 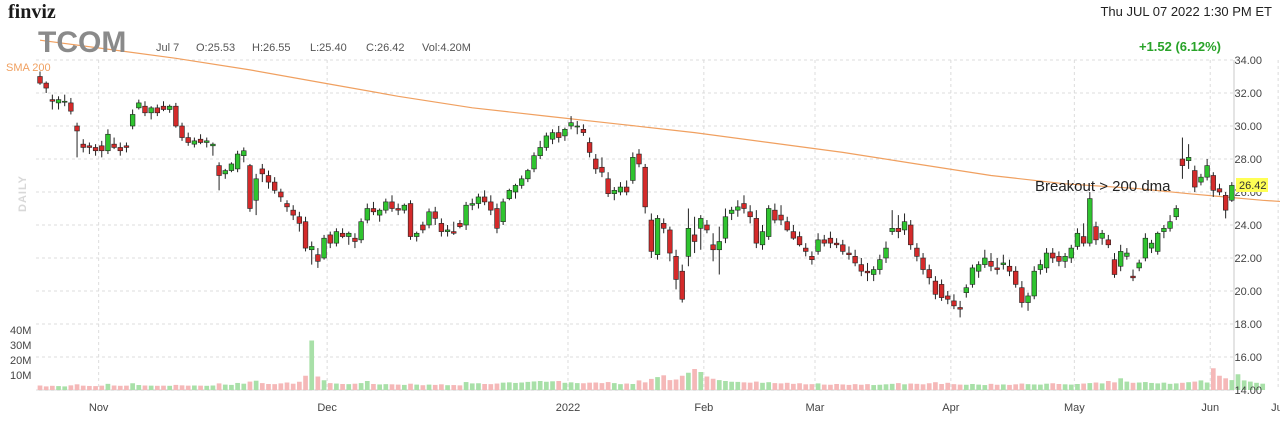 I want to click on last-price-tag-bg, so click(x=1252, y=185).